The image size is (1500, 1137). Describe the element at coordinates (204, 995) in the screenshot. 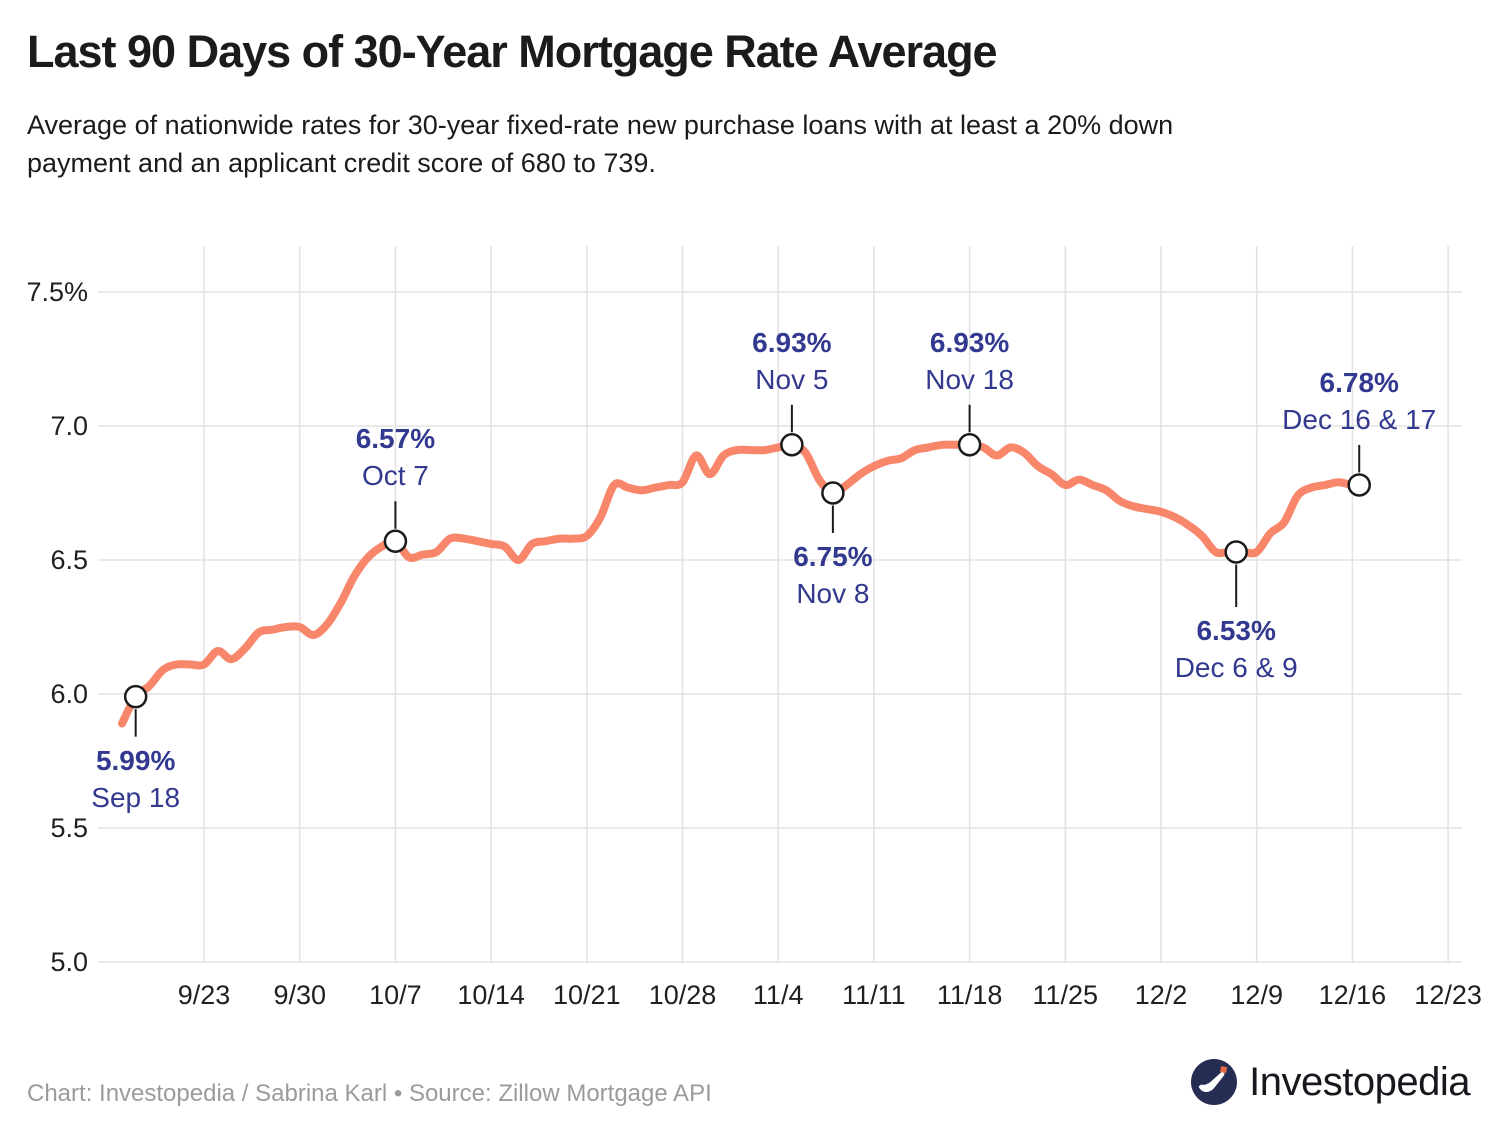

I see `x-axis-tick-label: 9/23` at that location.